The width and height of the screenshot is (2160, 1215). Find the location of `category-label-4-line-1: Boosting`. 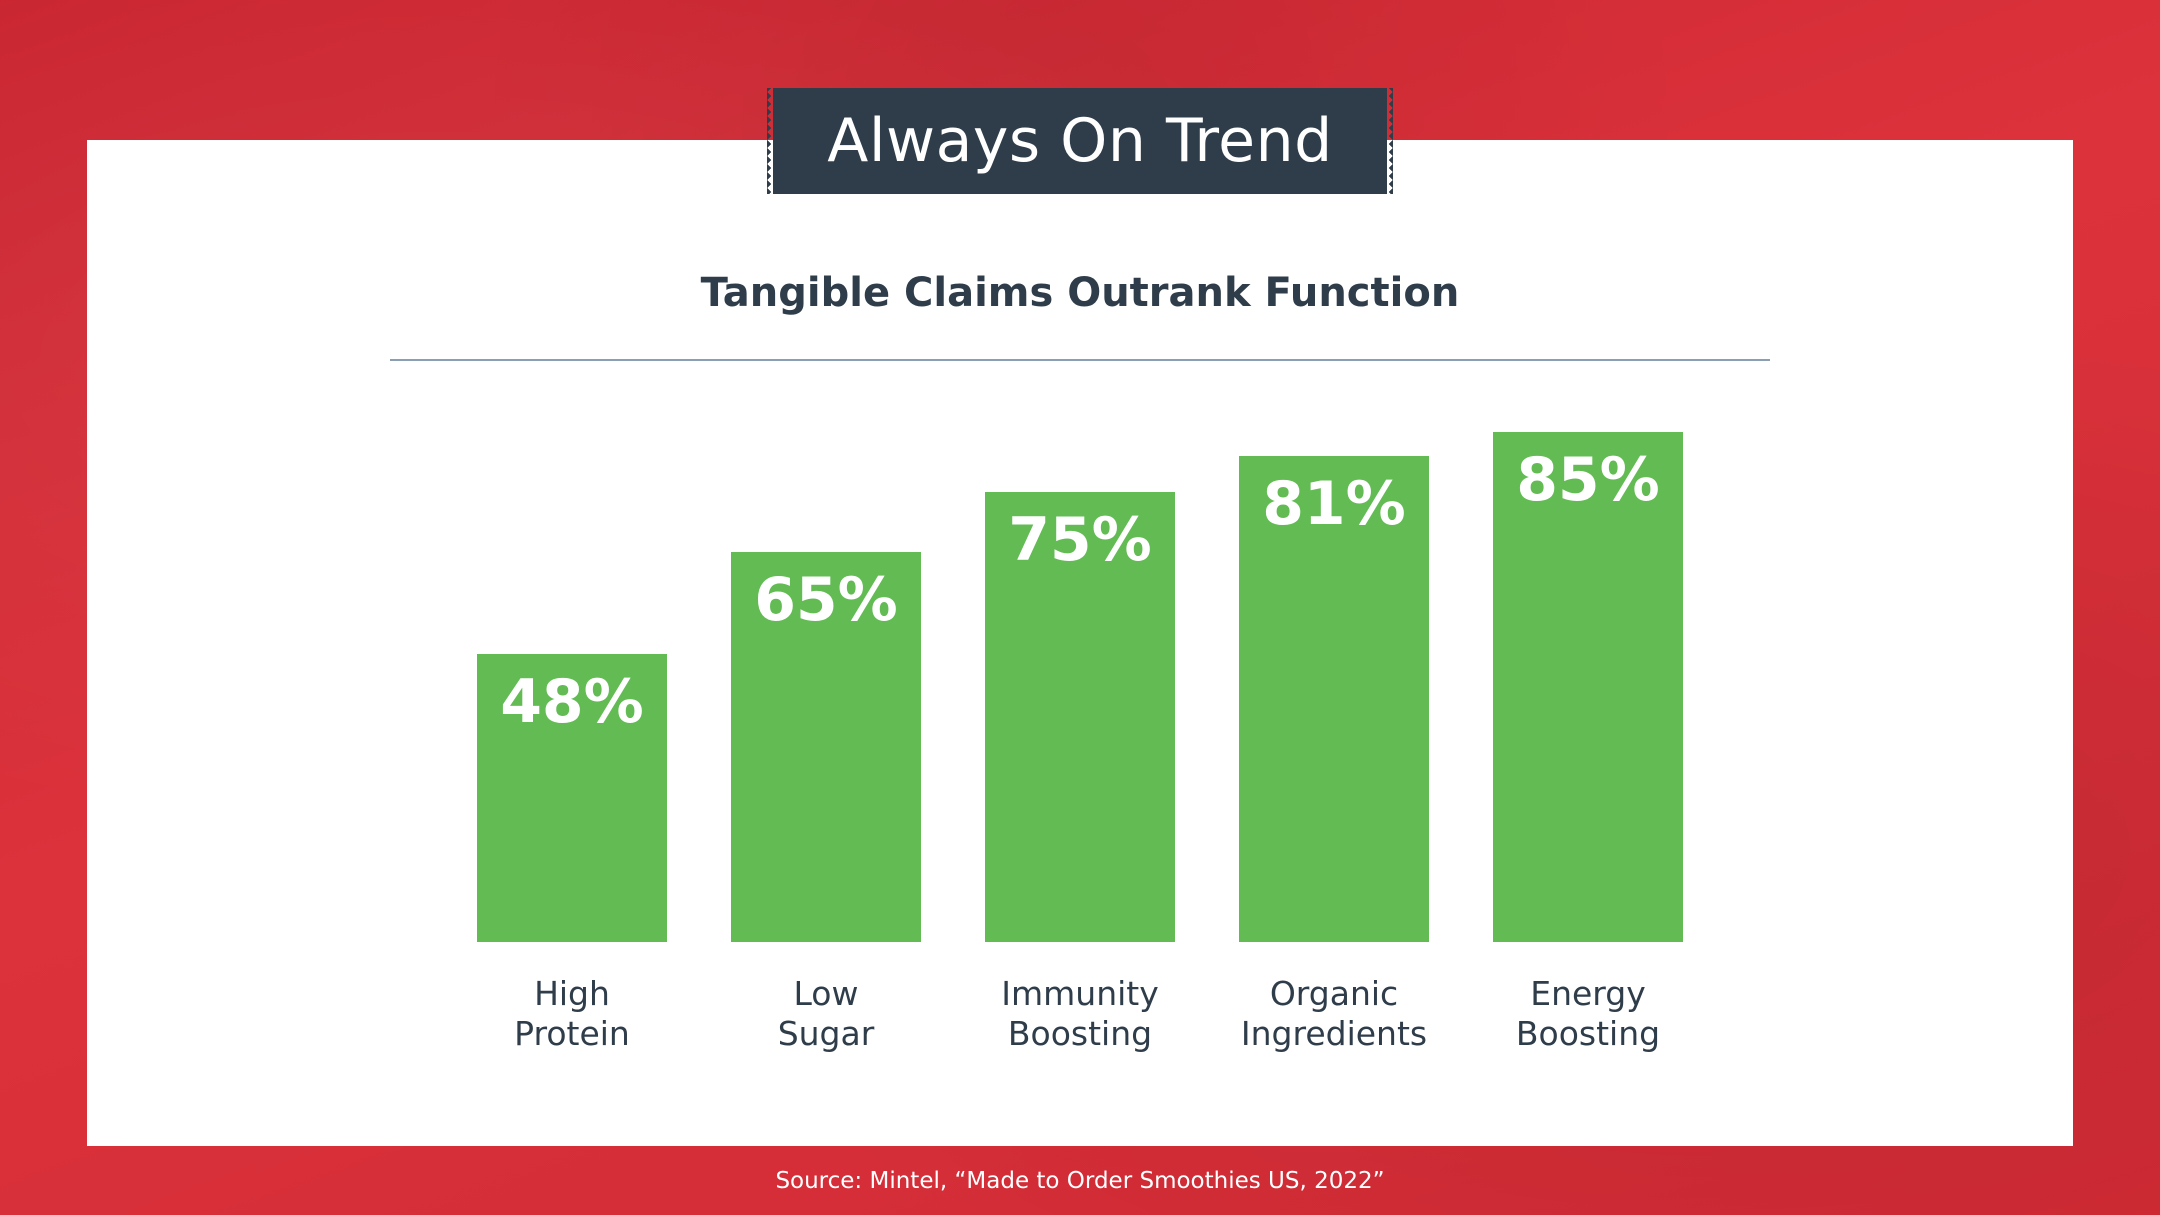

category-label-4-line-1: Boosting is located at coordinates (1588, 1033).